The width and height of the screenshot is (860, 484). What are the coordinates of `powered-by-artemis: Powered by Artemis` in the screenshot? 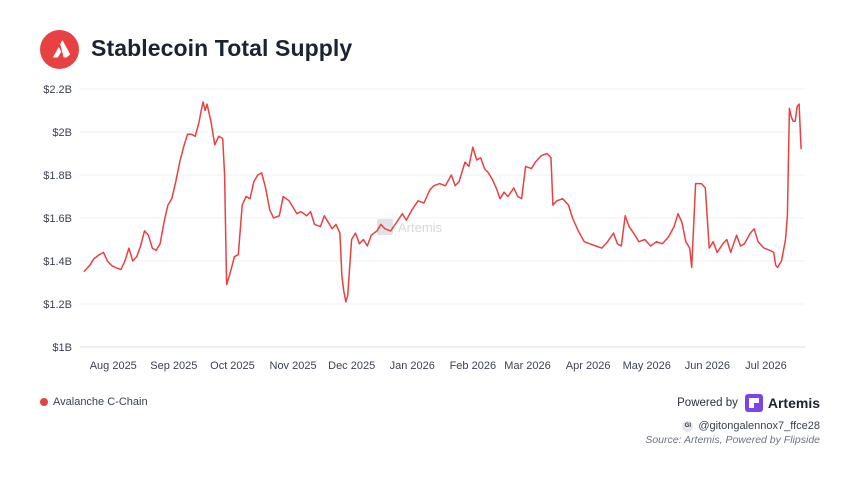 It's located at (748, 403).